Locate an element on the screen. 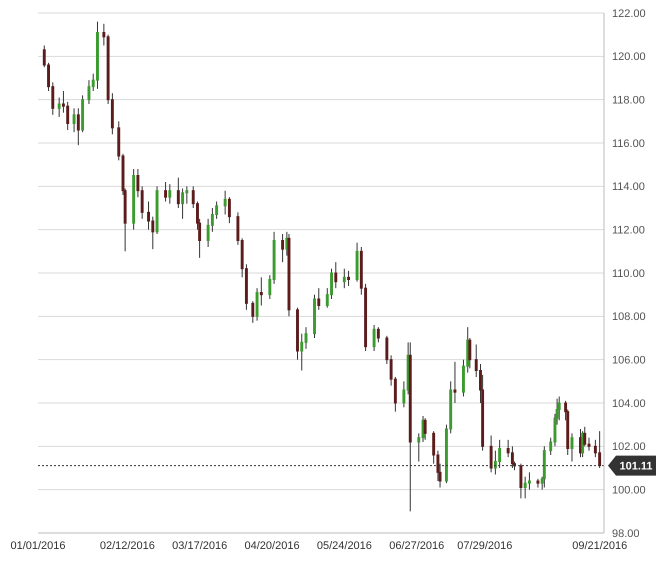 The height and width of the screenshot is (565, 666). y-tick-label: 108.00 is located at coordinates (629, 317).